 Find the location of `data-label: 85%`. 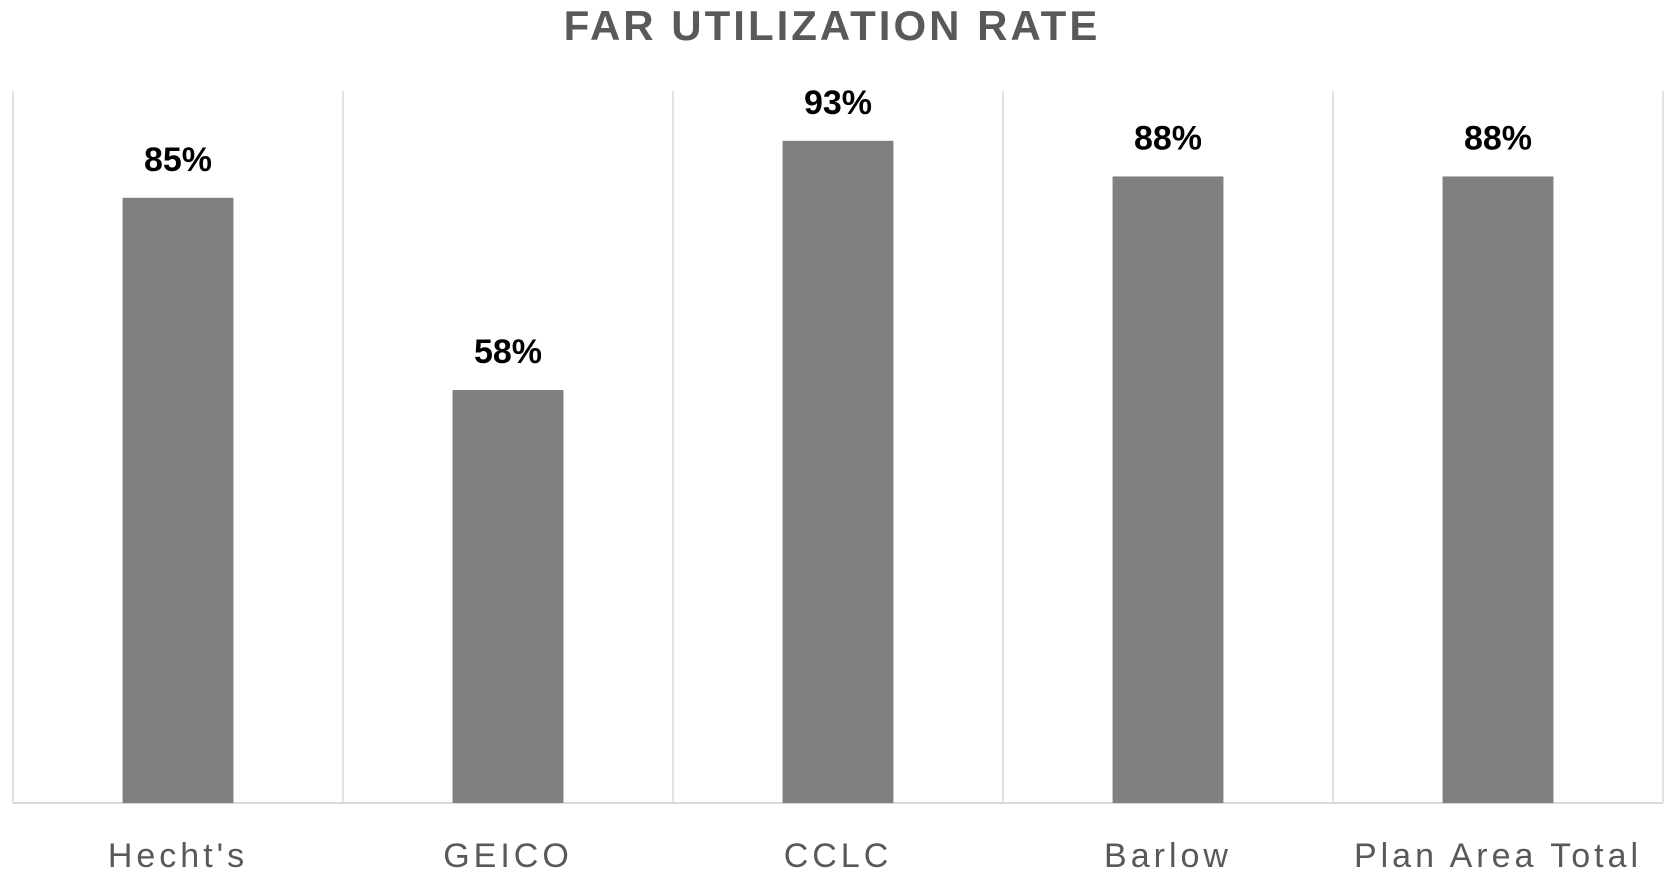

data-label: 85% is located at coordinates (178, 160).